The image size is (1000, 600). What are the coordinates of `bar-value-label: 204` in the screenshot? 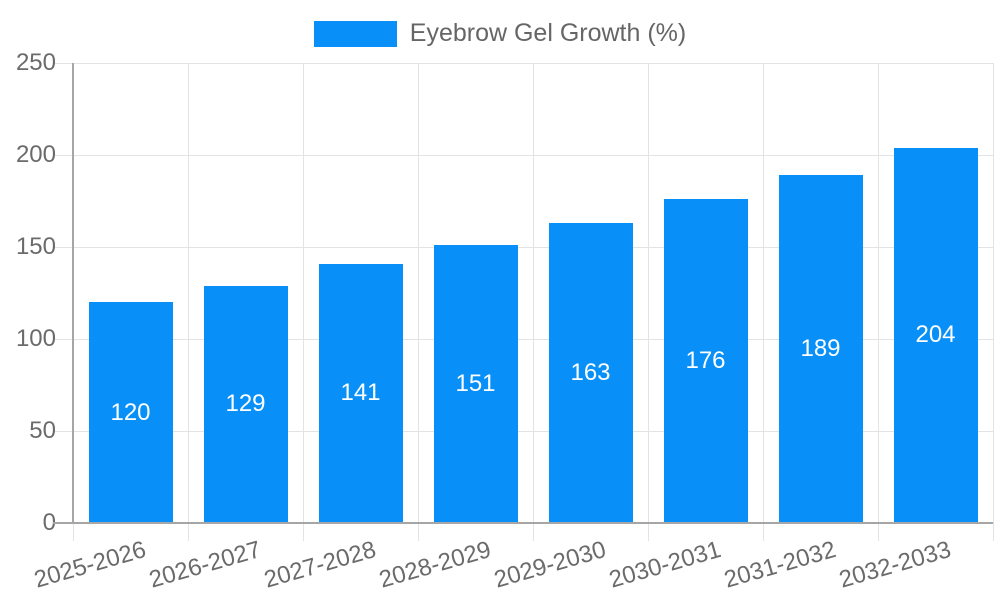 It's located at (935, 335).